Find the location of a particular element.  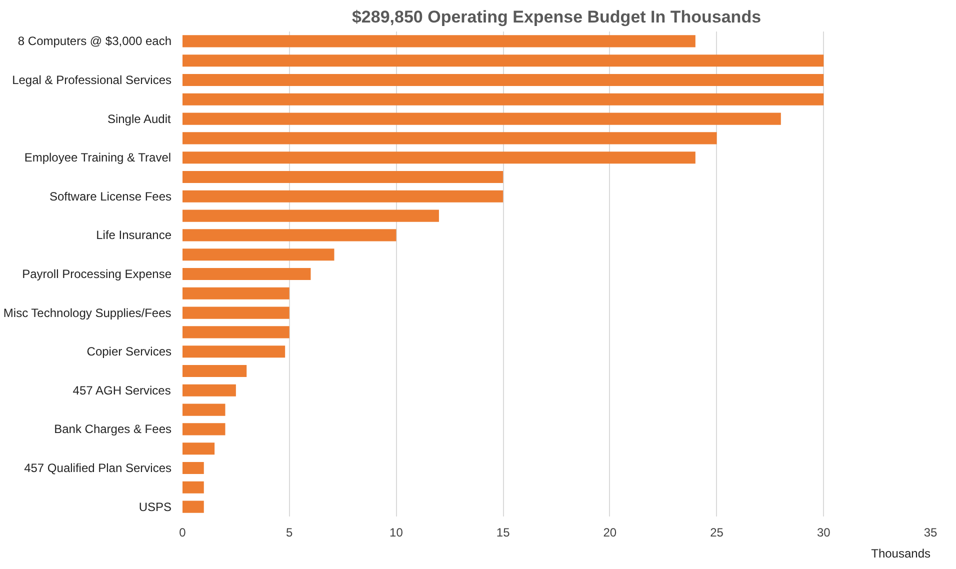

y-tick-label: USPS is located at coordinates (155, 507).